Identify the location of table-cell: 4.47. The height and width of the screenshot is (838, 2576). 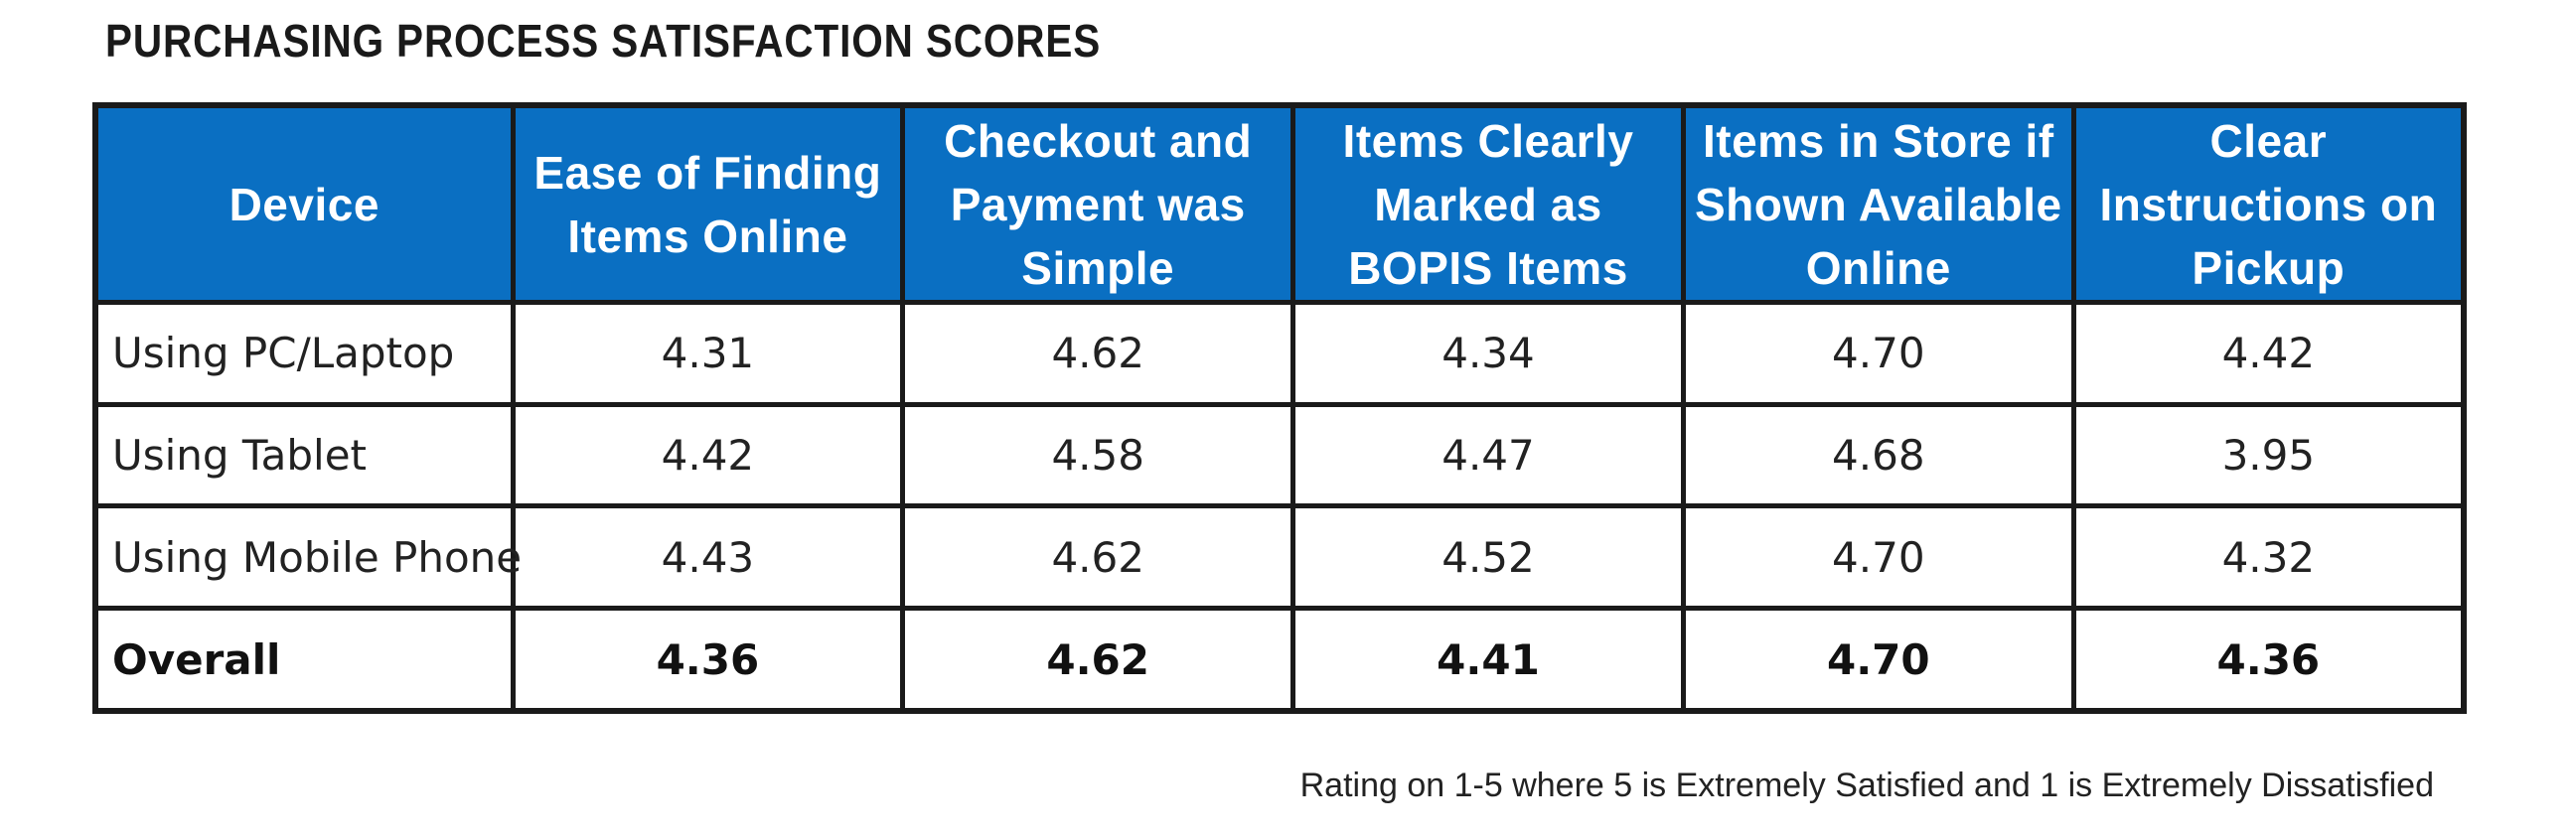
(1488, 455).